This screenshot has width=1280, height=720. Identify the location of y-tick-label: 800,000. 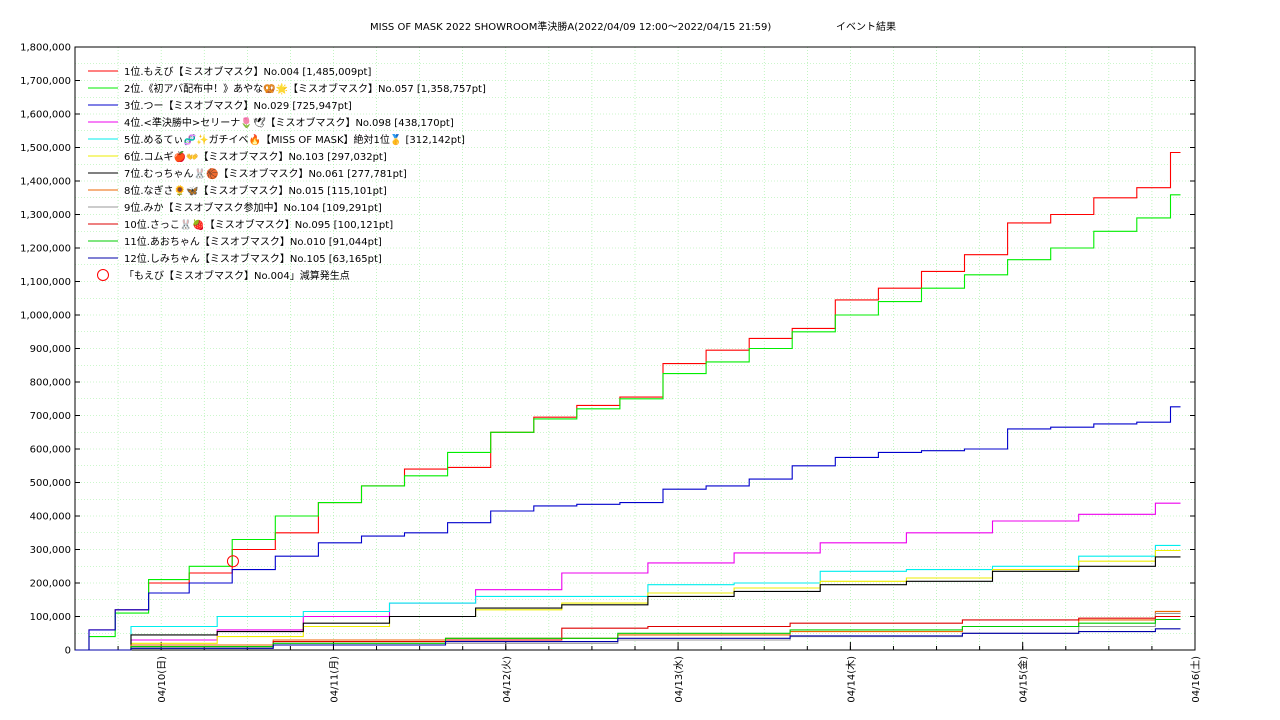
(50, 383).